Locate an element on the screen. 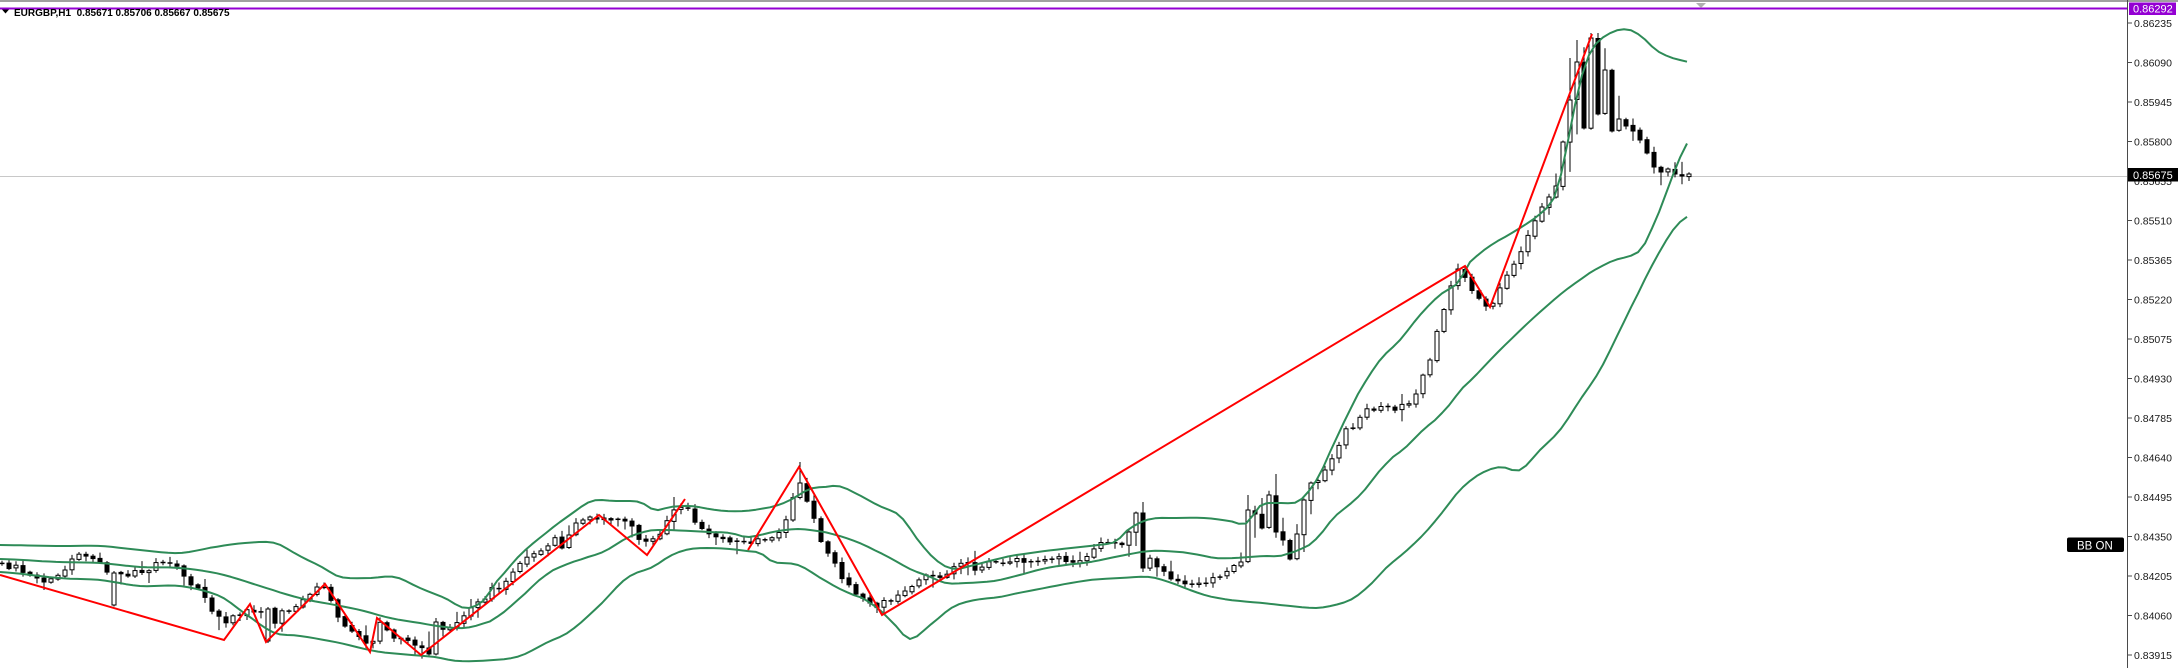 Image resolution: width=2178 pixels, height=668 pixels. svg-text: 0.84495 is located at coordinates (2153, 498).